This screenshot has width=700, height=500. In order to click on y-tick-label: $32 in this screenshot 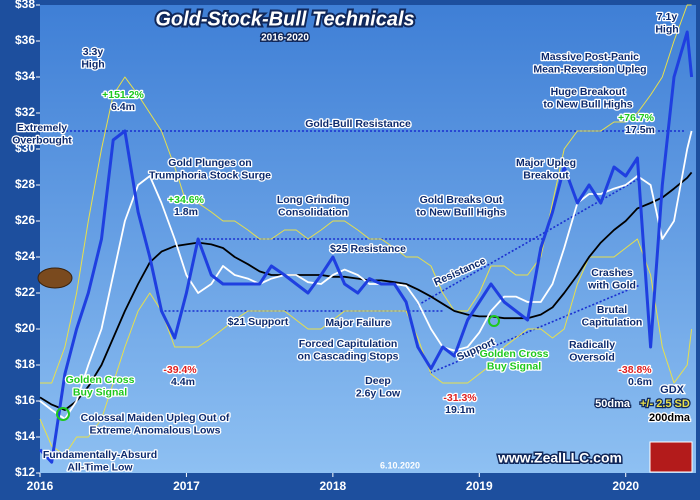, I will do `click(25, 112)`.